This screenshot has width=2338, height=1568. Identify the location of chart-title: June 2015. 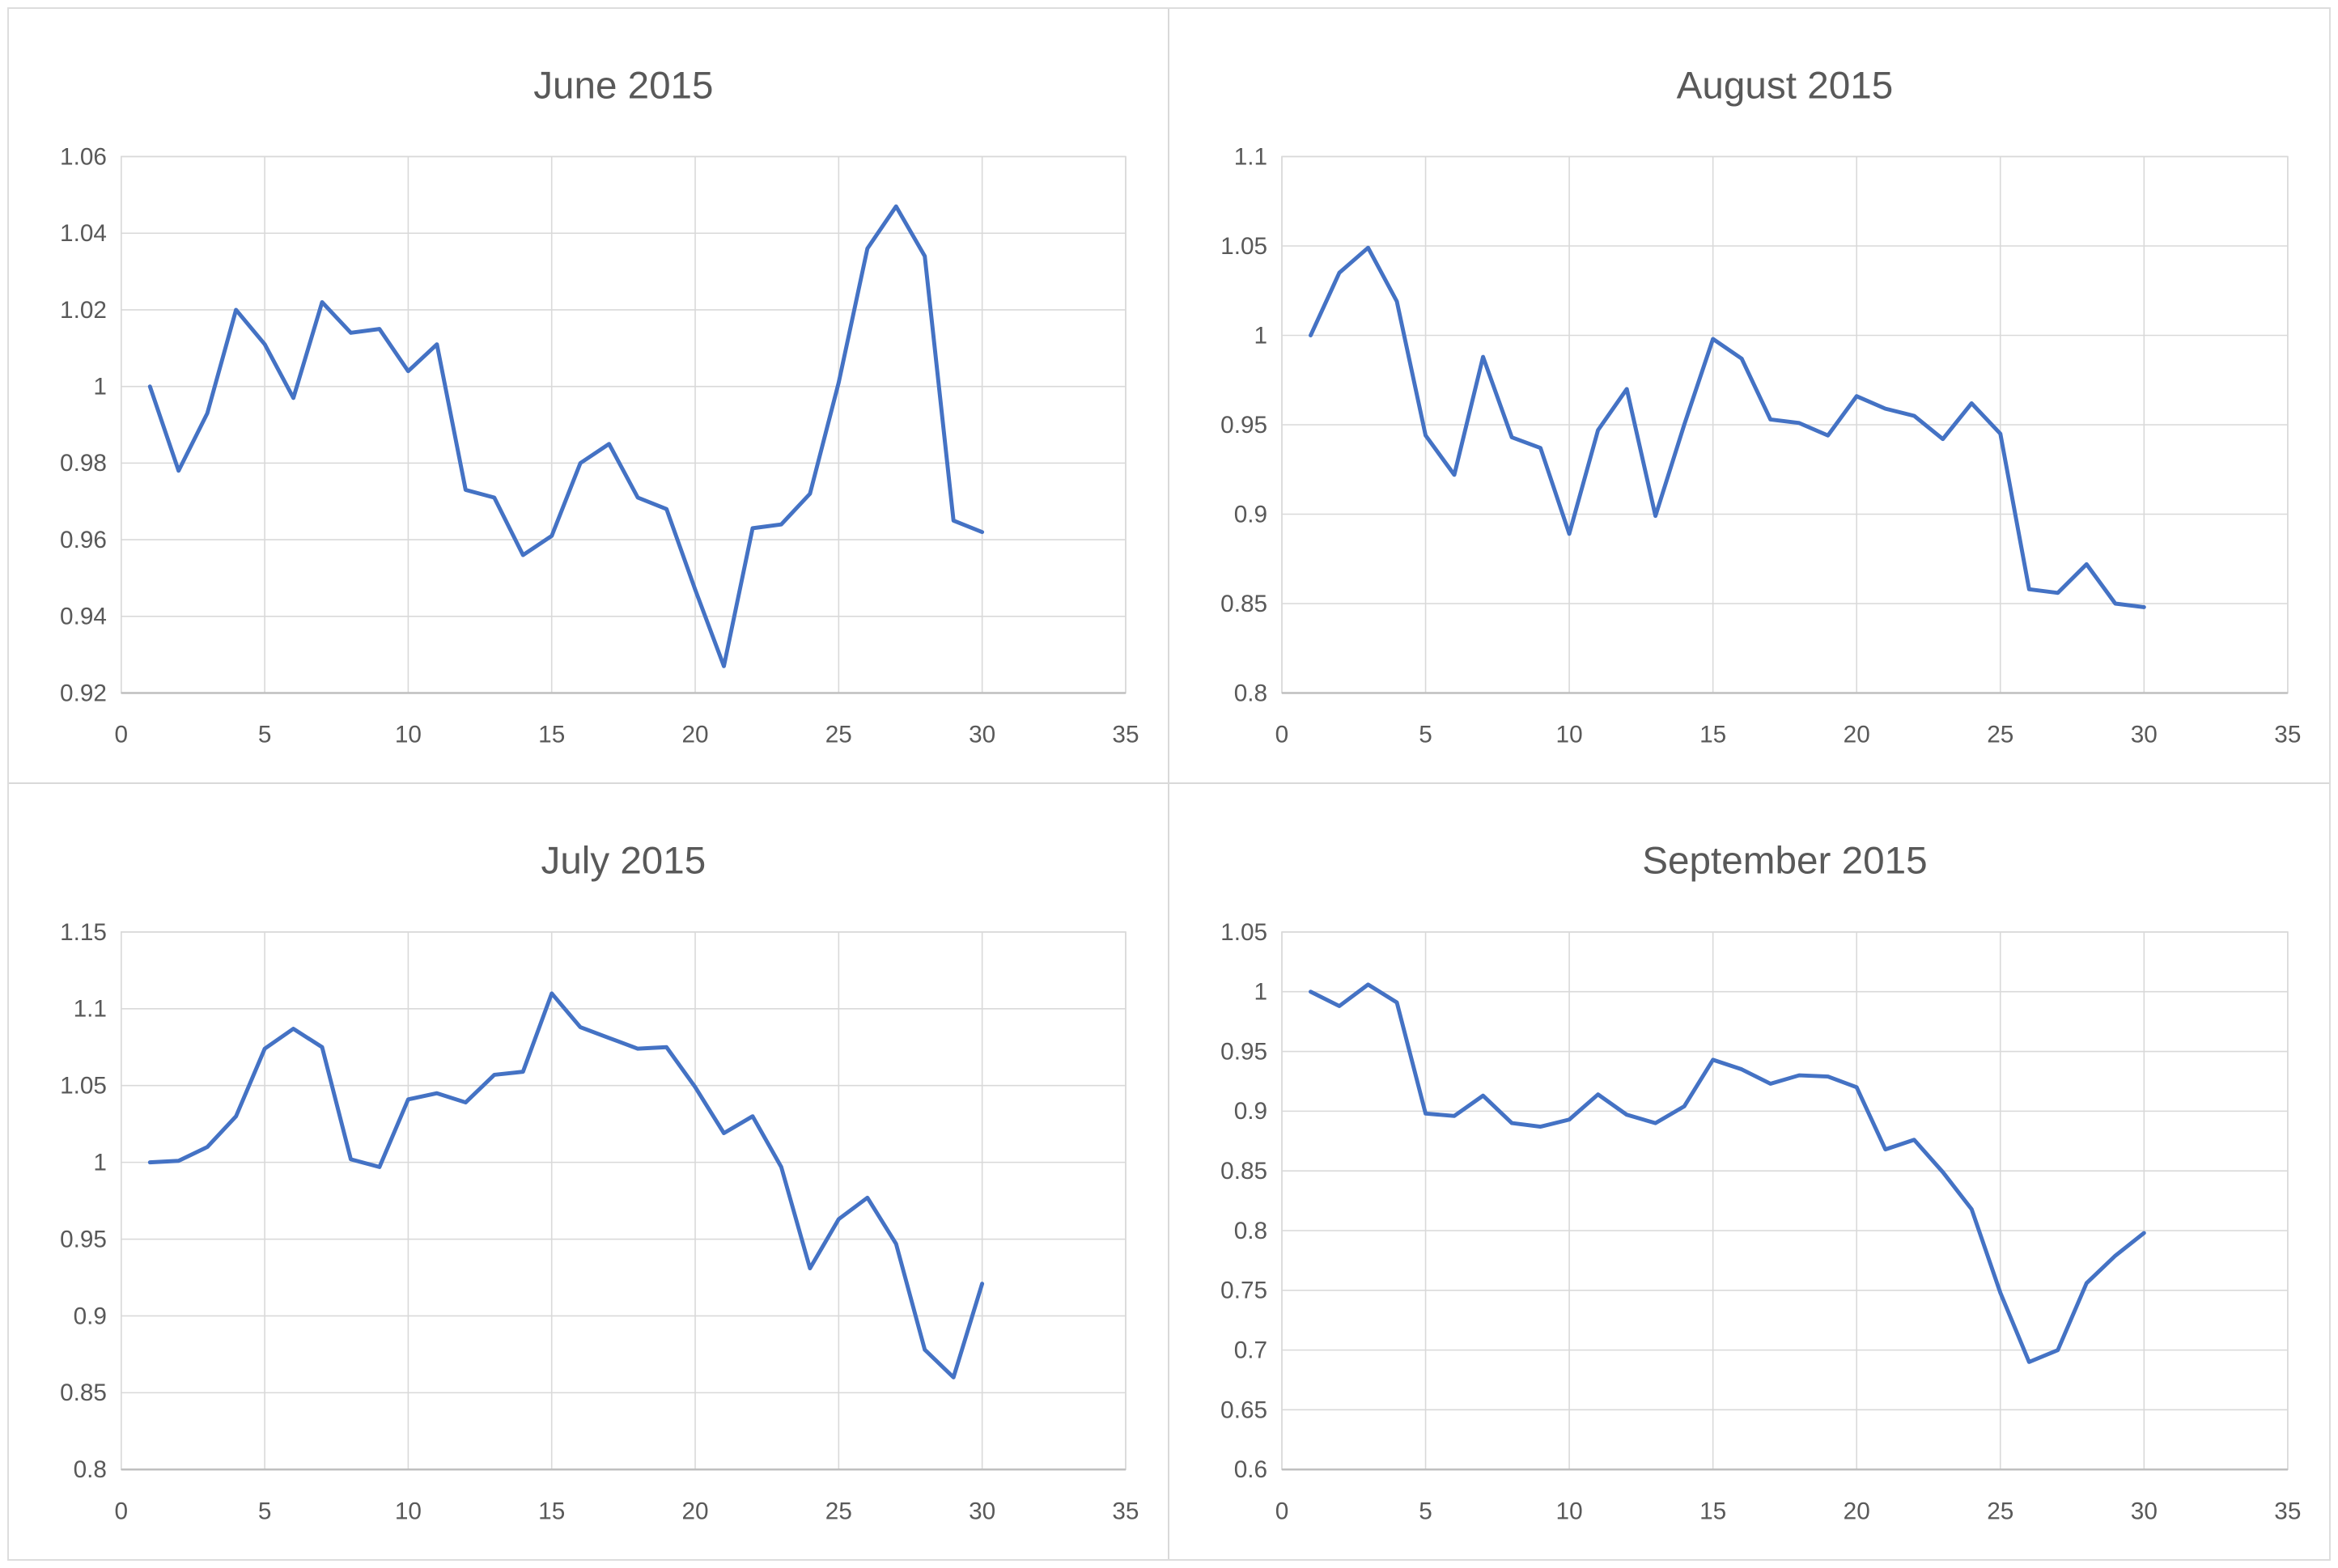
(623, 87).